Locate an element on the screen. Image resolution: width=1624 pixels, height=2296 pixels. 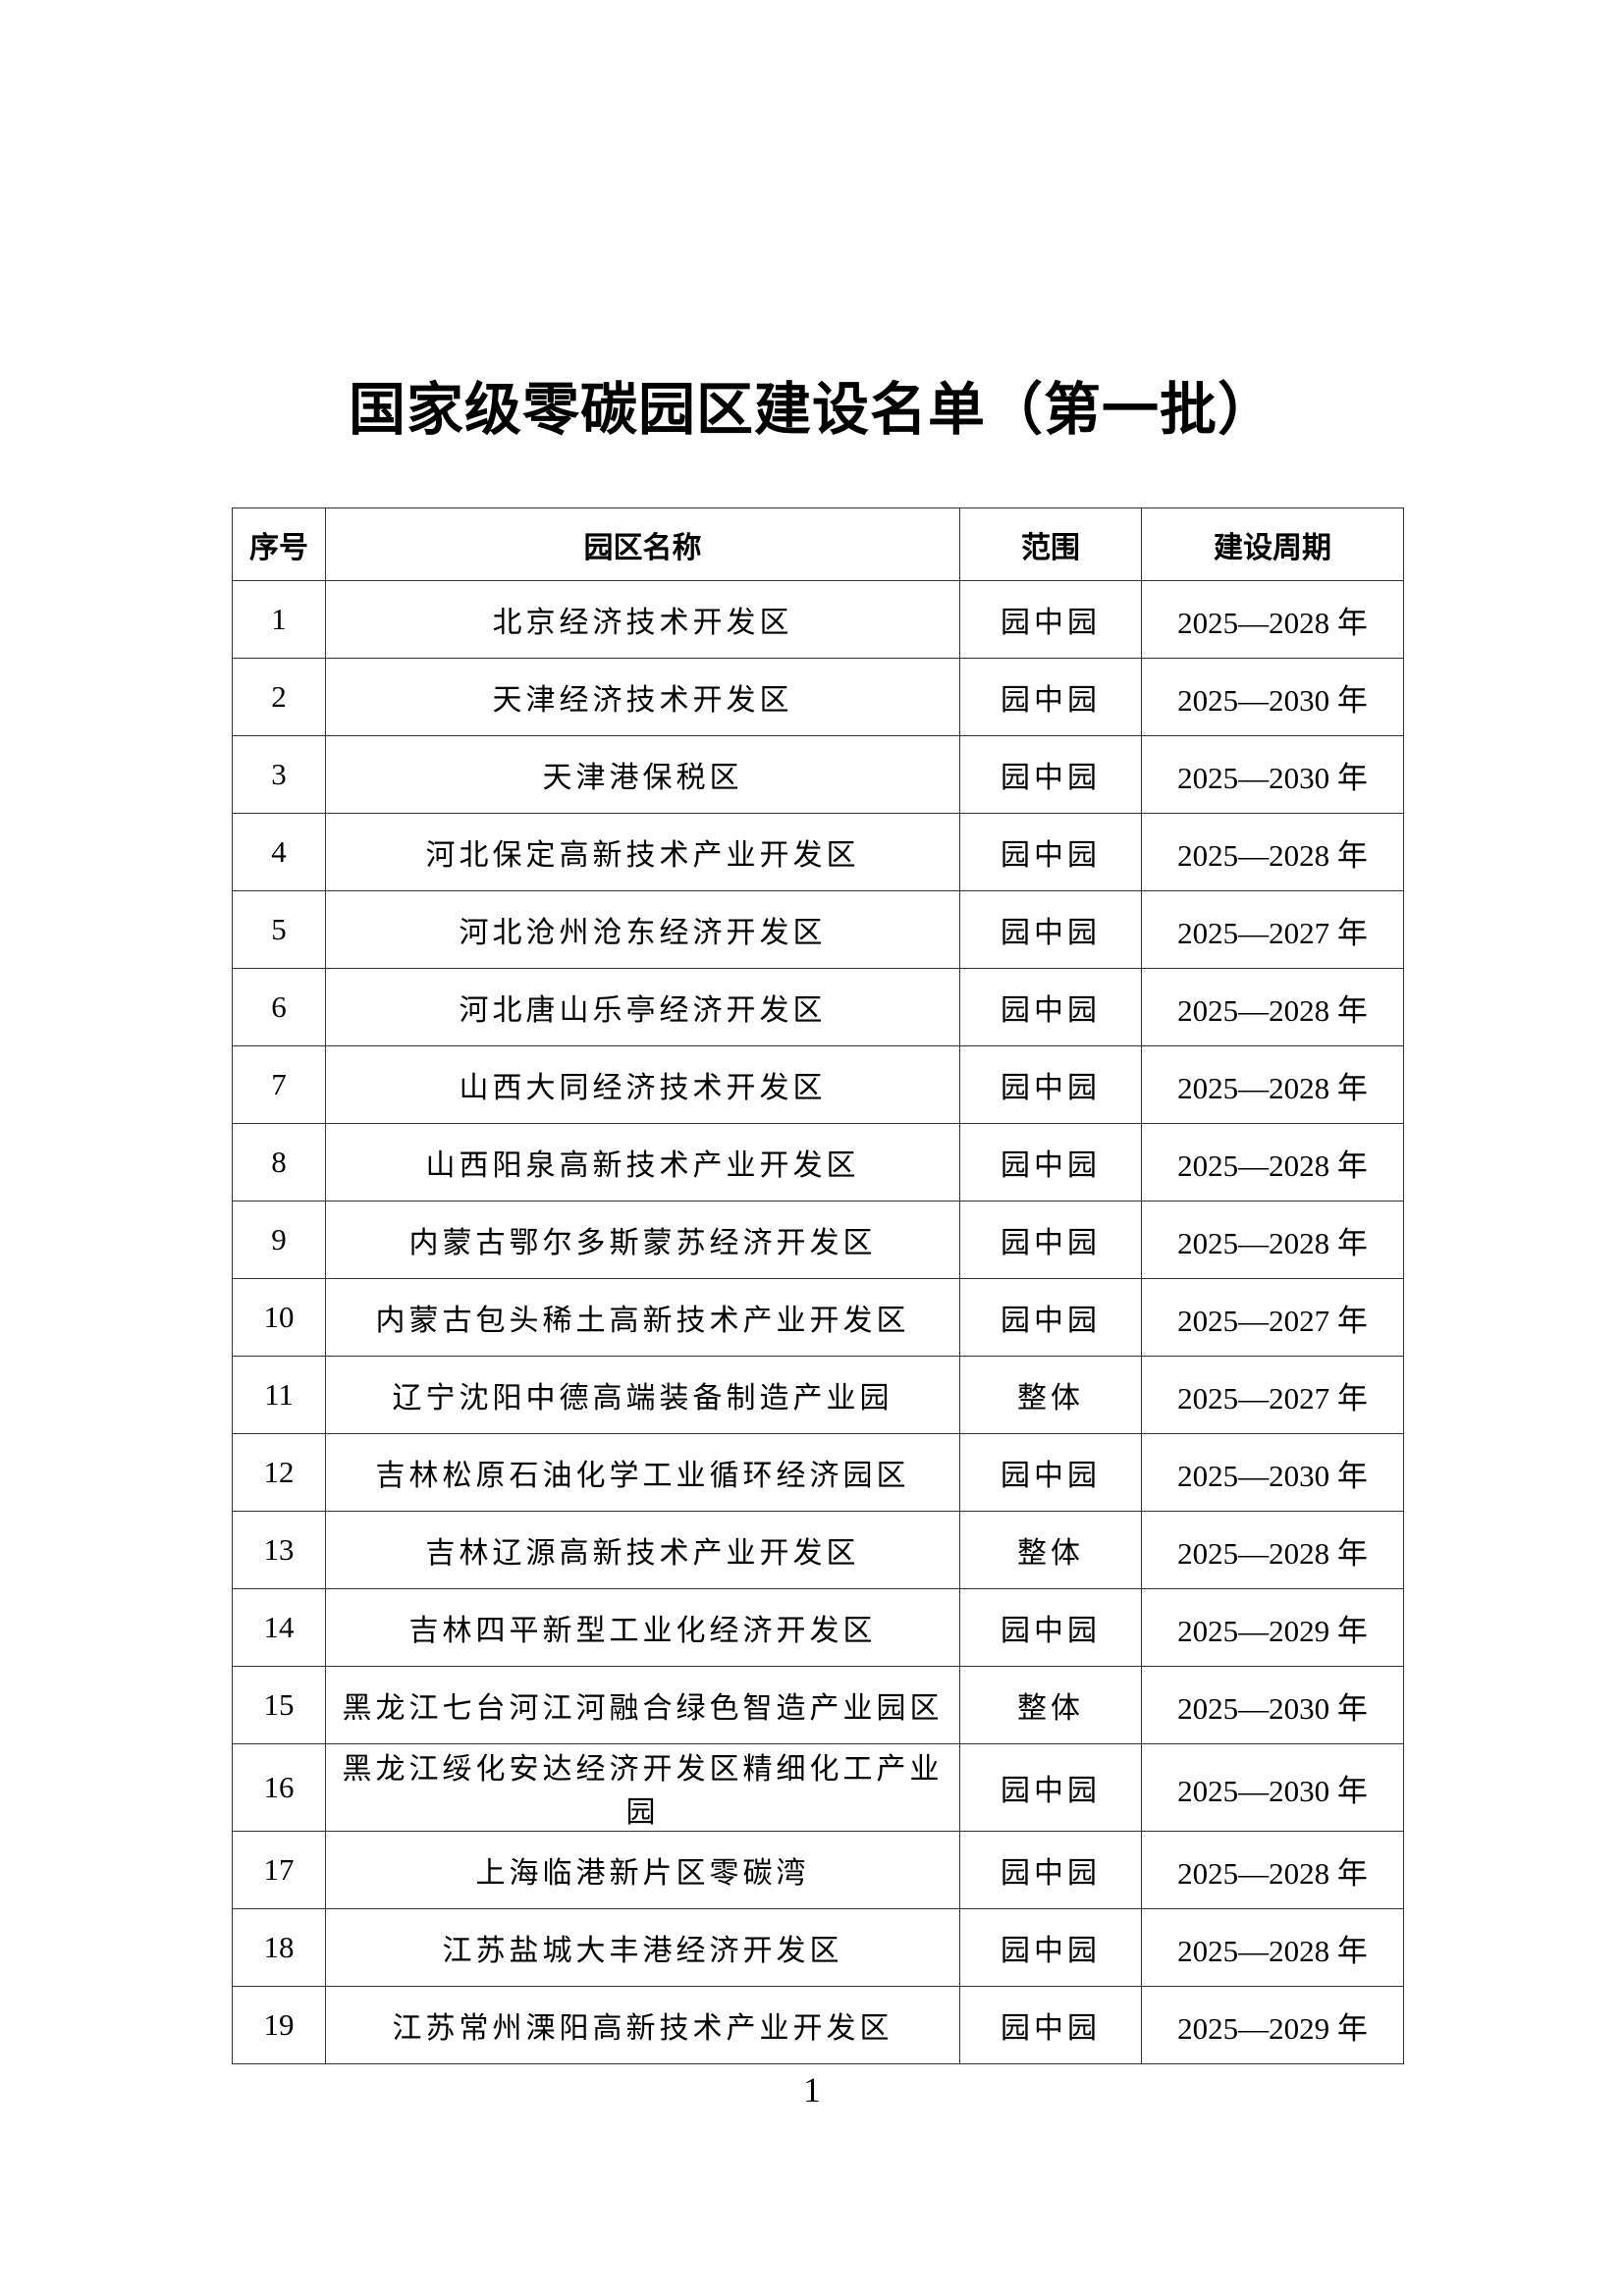
park-name: 内蒙古鄂尔多斯蒙苏经济开发区 is located at coordinates (642, 1240).